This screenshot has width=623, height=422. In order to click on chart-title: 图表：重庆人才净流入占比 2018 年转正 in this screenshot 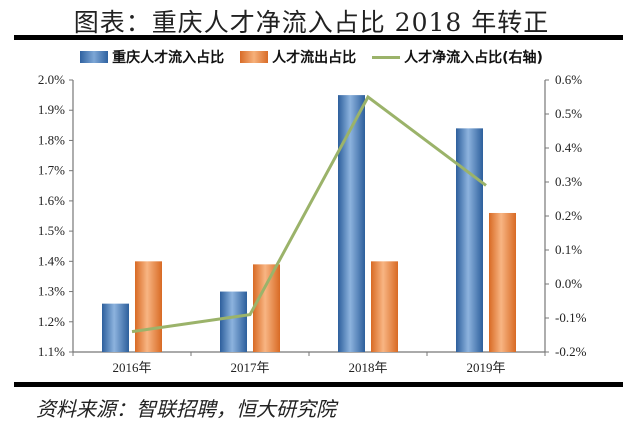, I will do `click(311, 22)`.